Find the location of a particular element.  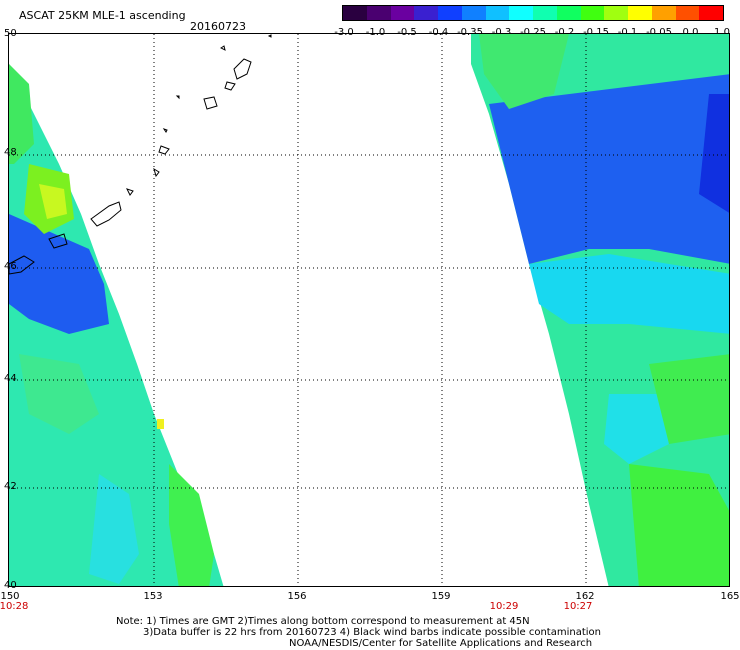

lat-label-50: 50 is located at coordinates (10, 33).